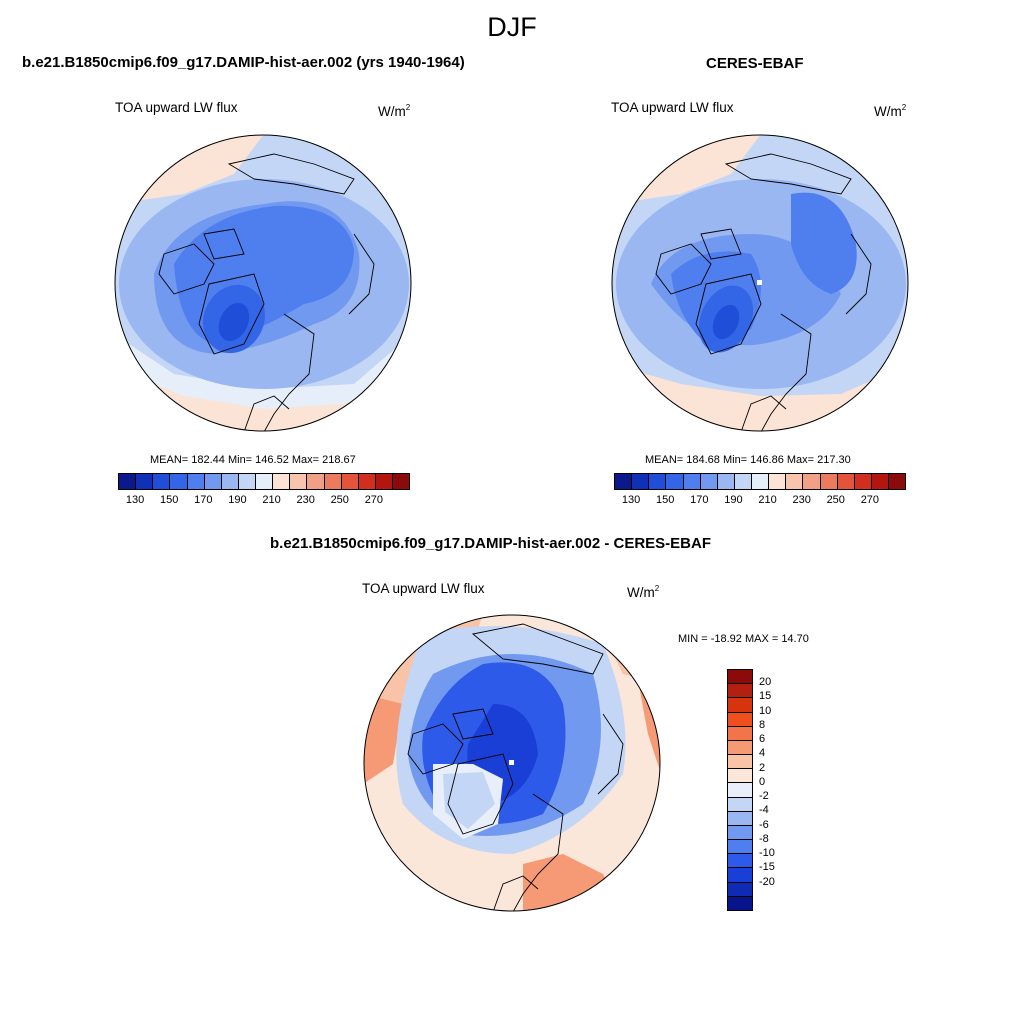  What do you see at coordinates (672, 107) in the screenshot?
I see `obs-variable-label: TOA upward LW flux` at bounding box center [672, 107].